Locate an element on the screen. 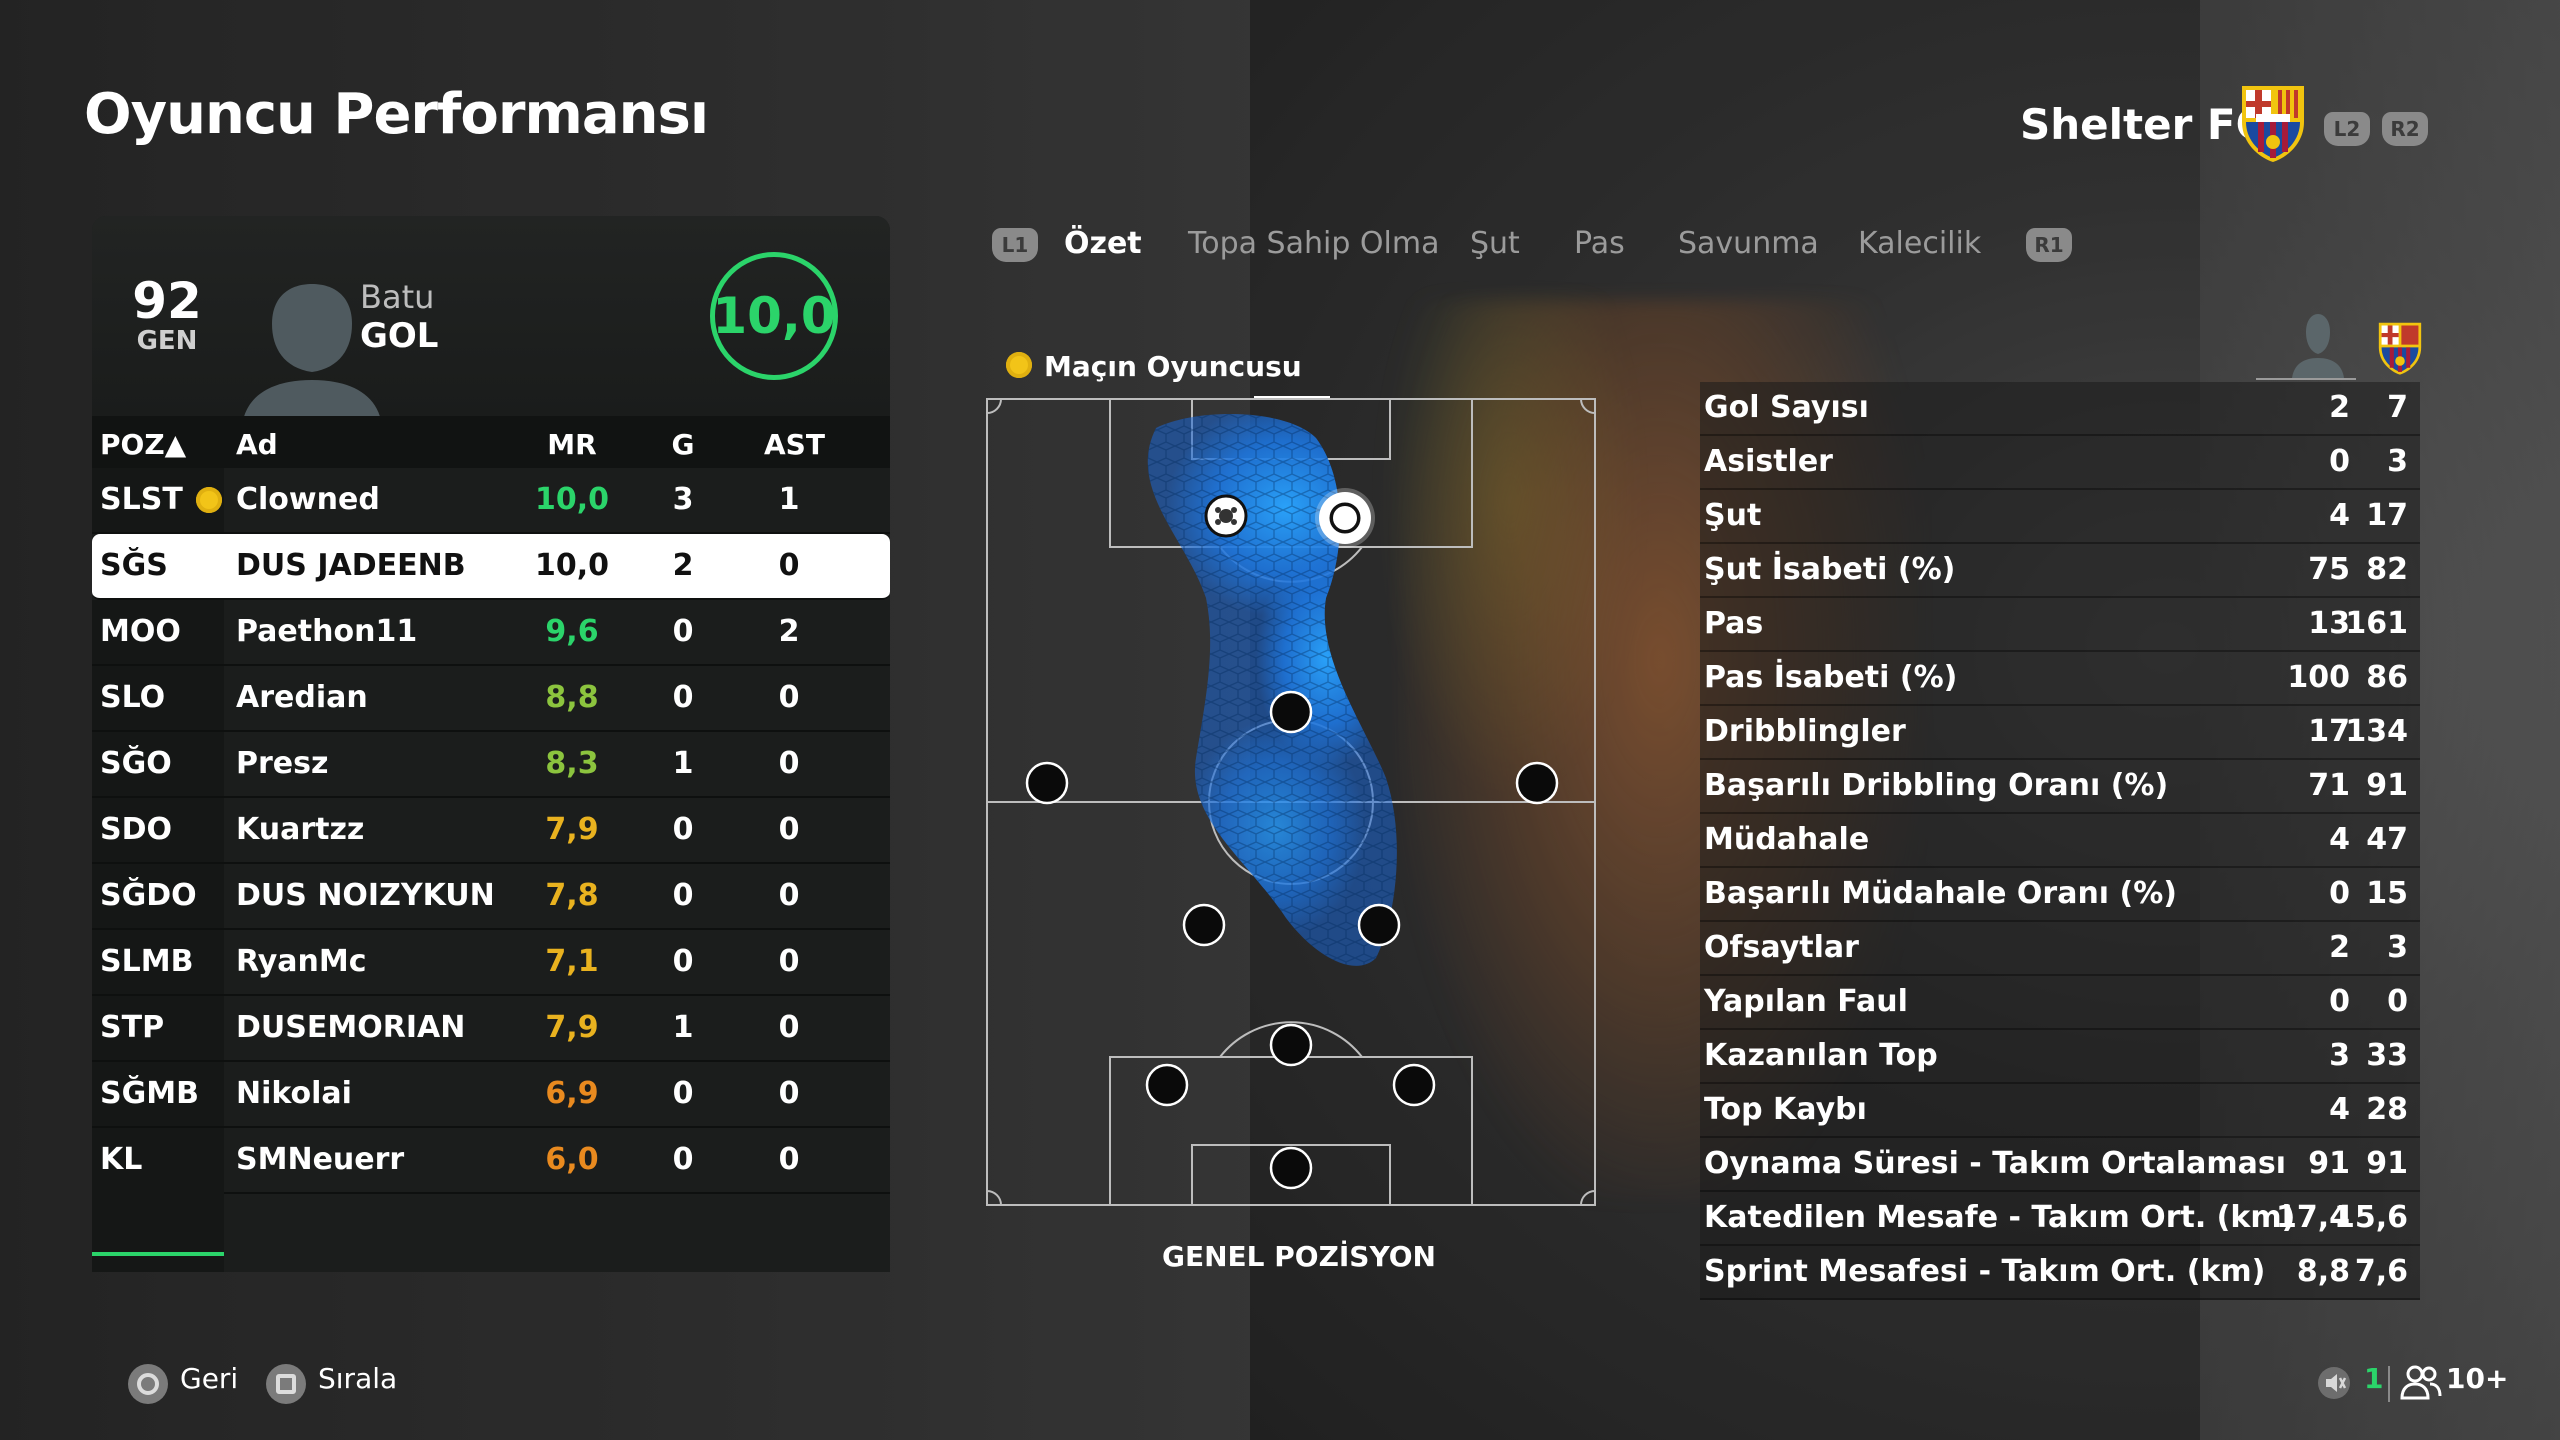  table-row: SLMB RyanMc 7,1 0 0 is located at coordinates (491, 963).